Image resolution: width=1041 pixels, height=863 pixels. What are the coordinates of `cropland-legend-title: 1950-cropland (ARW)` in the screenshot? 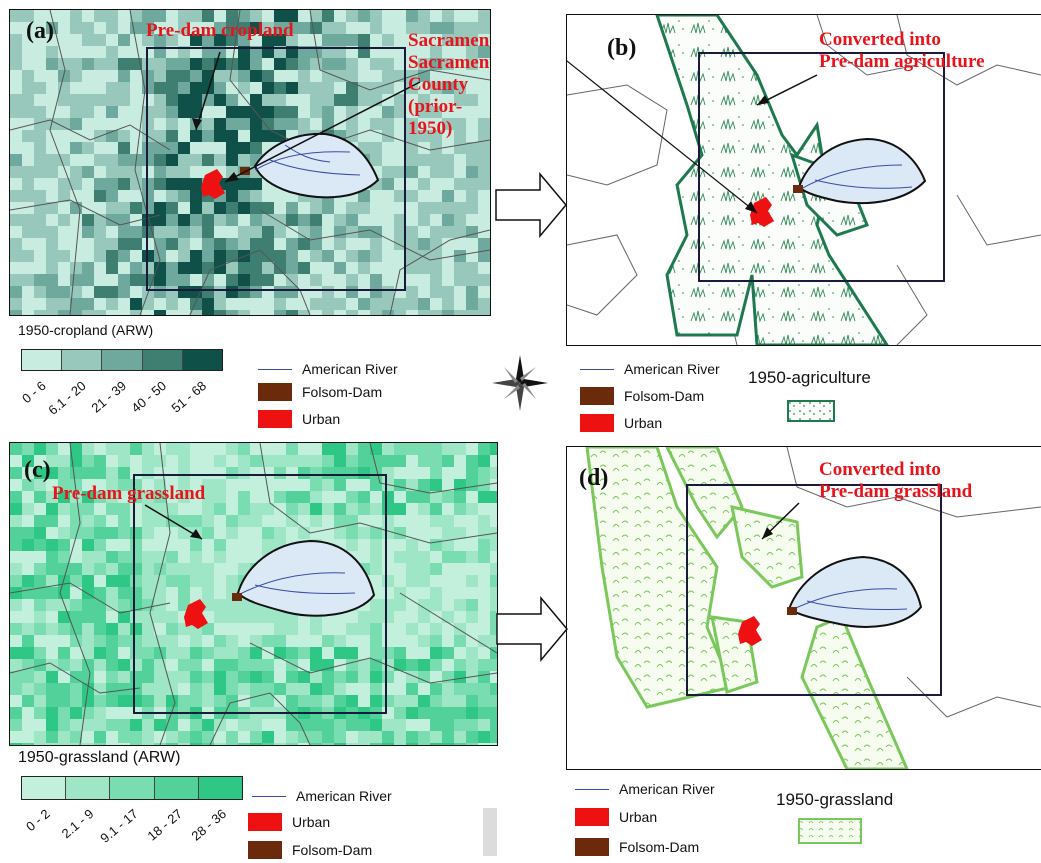 It's located at (85, 330).